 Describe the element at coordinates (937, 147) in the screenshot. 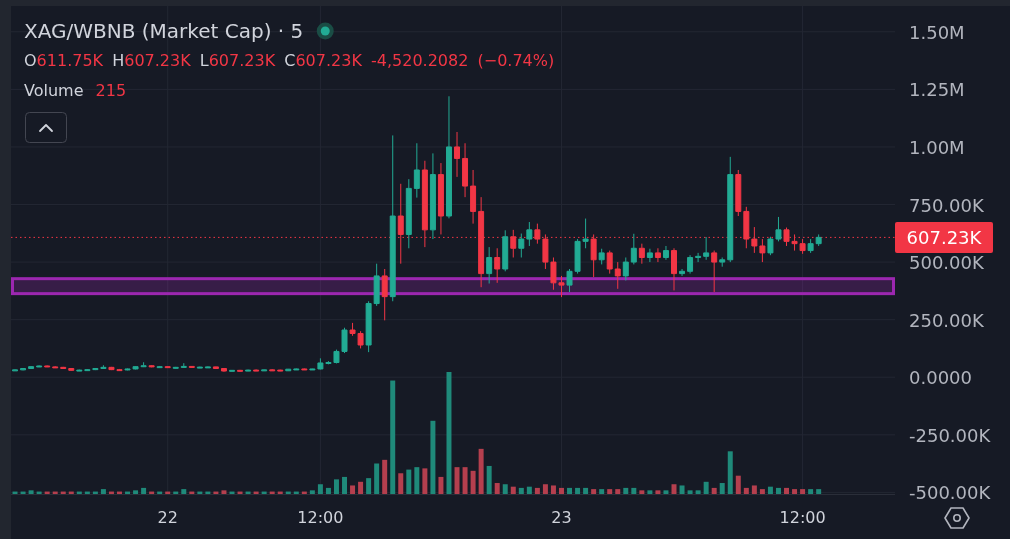

I see `y-tick-label: 1.00M` at that location.